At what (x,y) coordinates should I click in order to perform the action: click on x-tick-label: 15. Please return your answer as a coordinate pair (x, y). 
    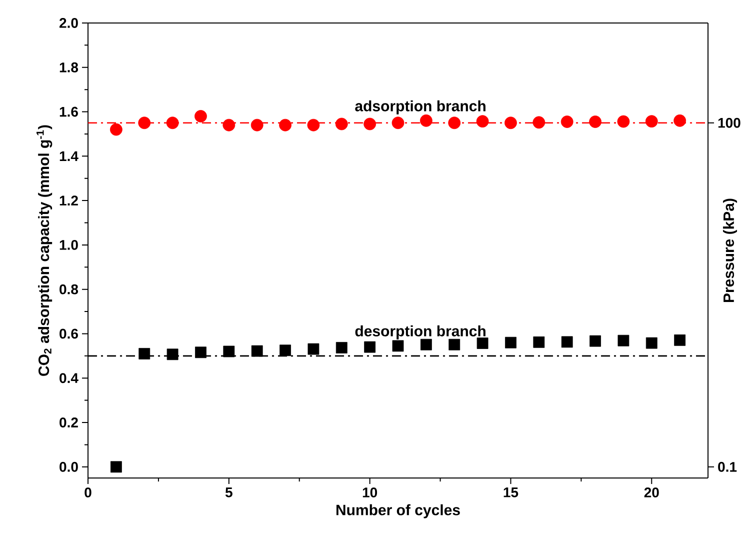
    Looking at the image, I should click on (511, 493).